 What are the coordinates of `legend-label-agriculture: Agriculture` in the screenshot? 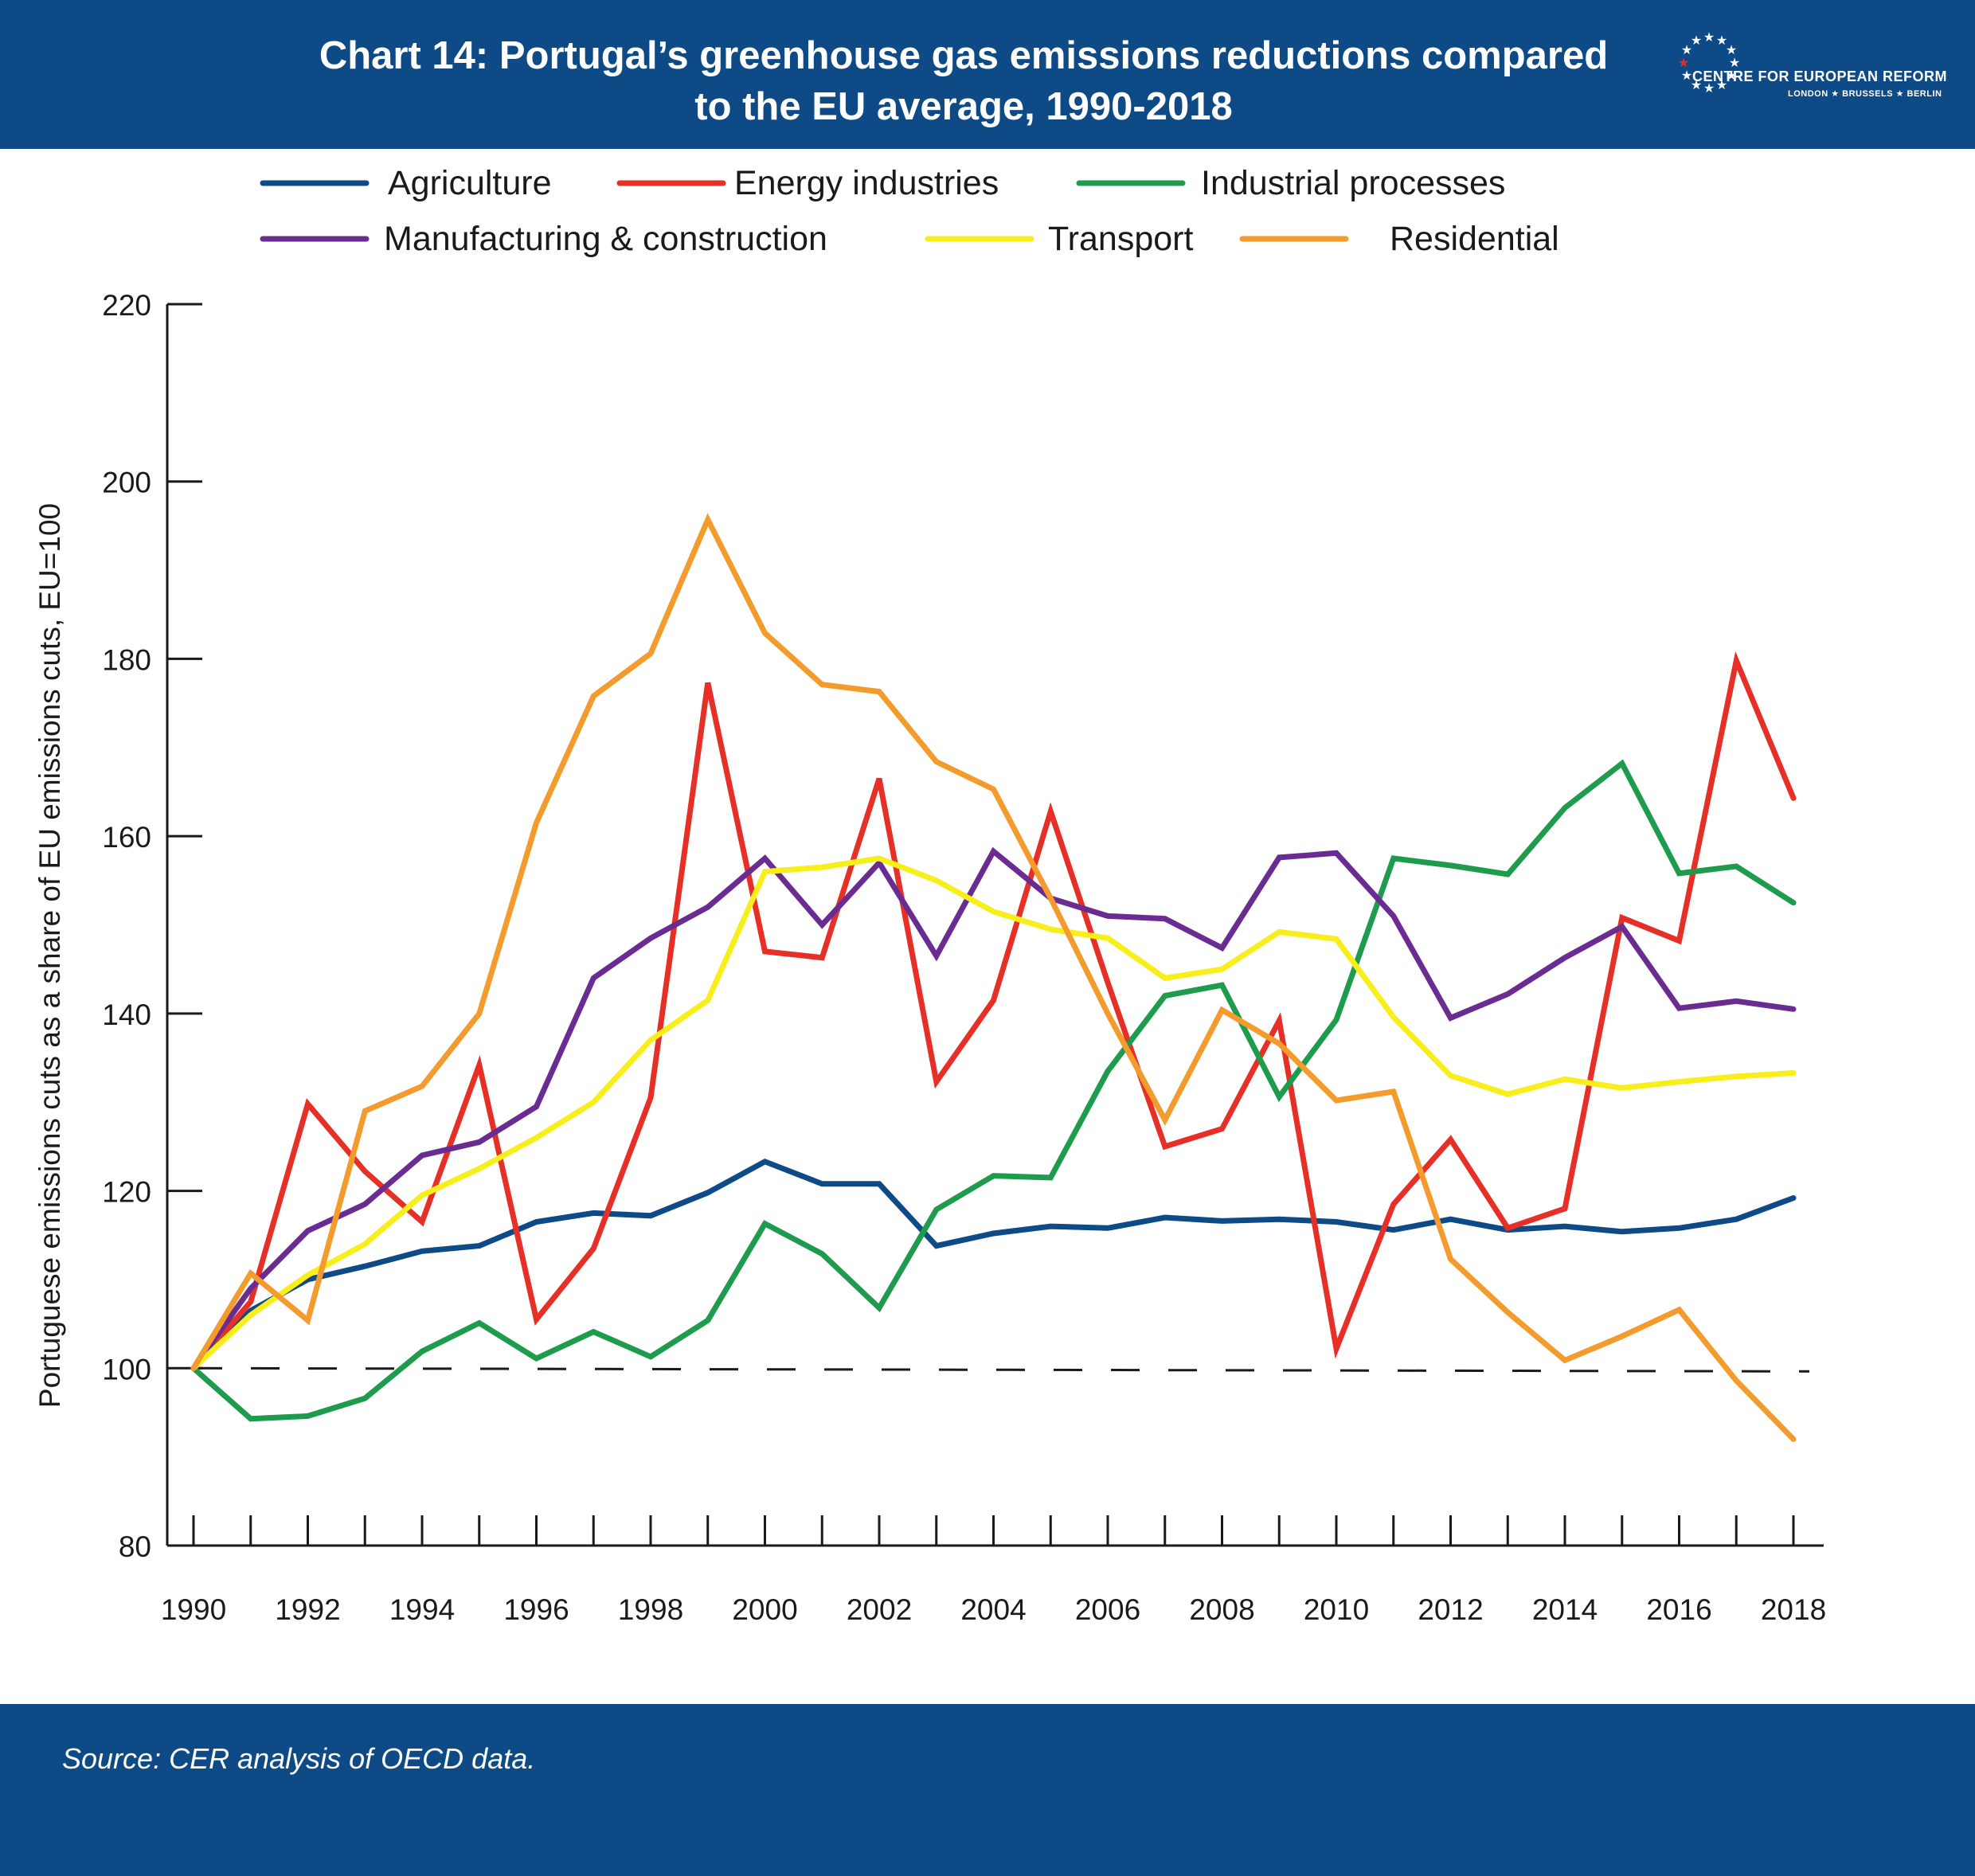 It's located at (470, 183).